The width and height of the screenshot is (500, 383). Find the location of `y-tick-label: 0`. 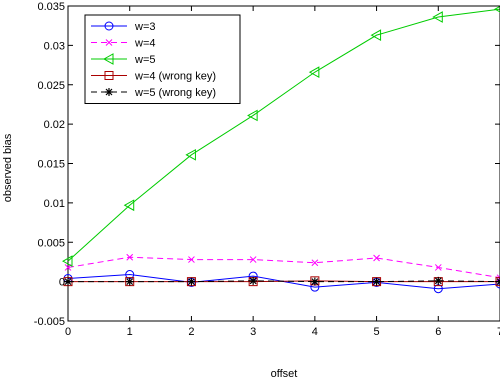

y-tick-label: 0 is located at coordinates (62, 283).